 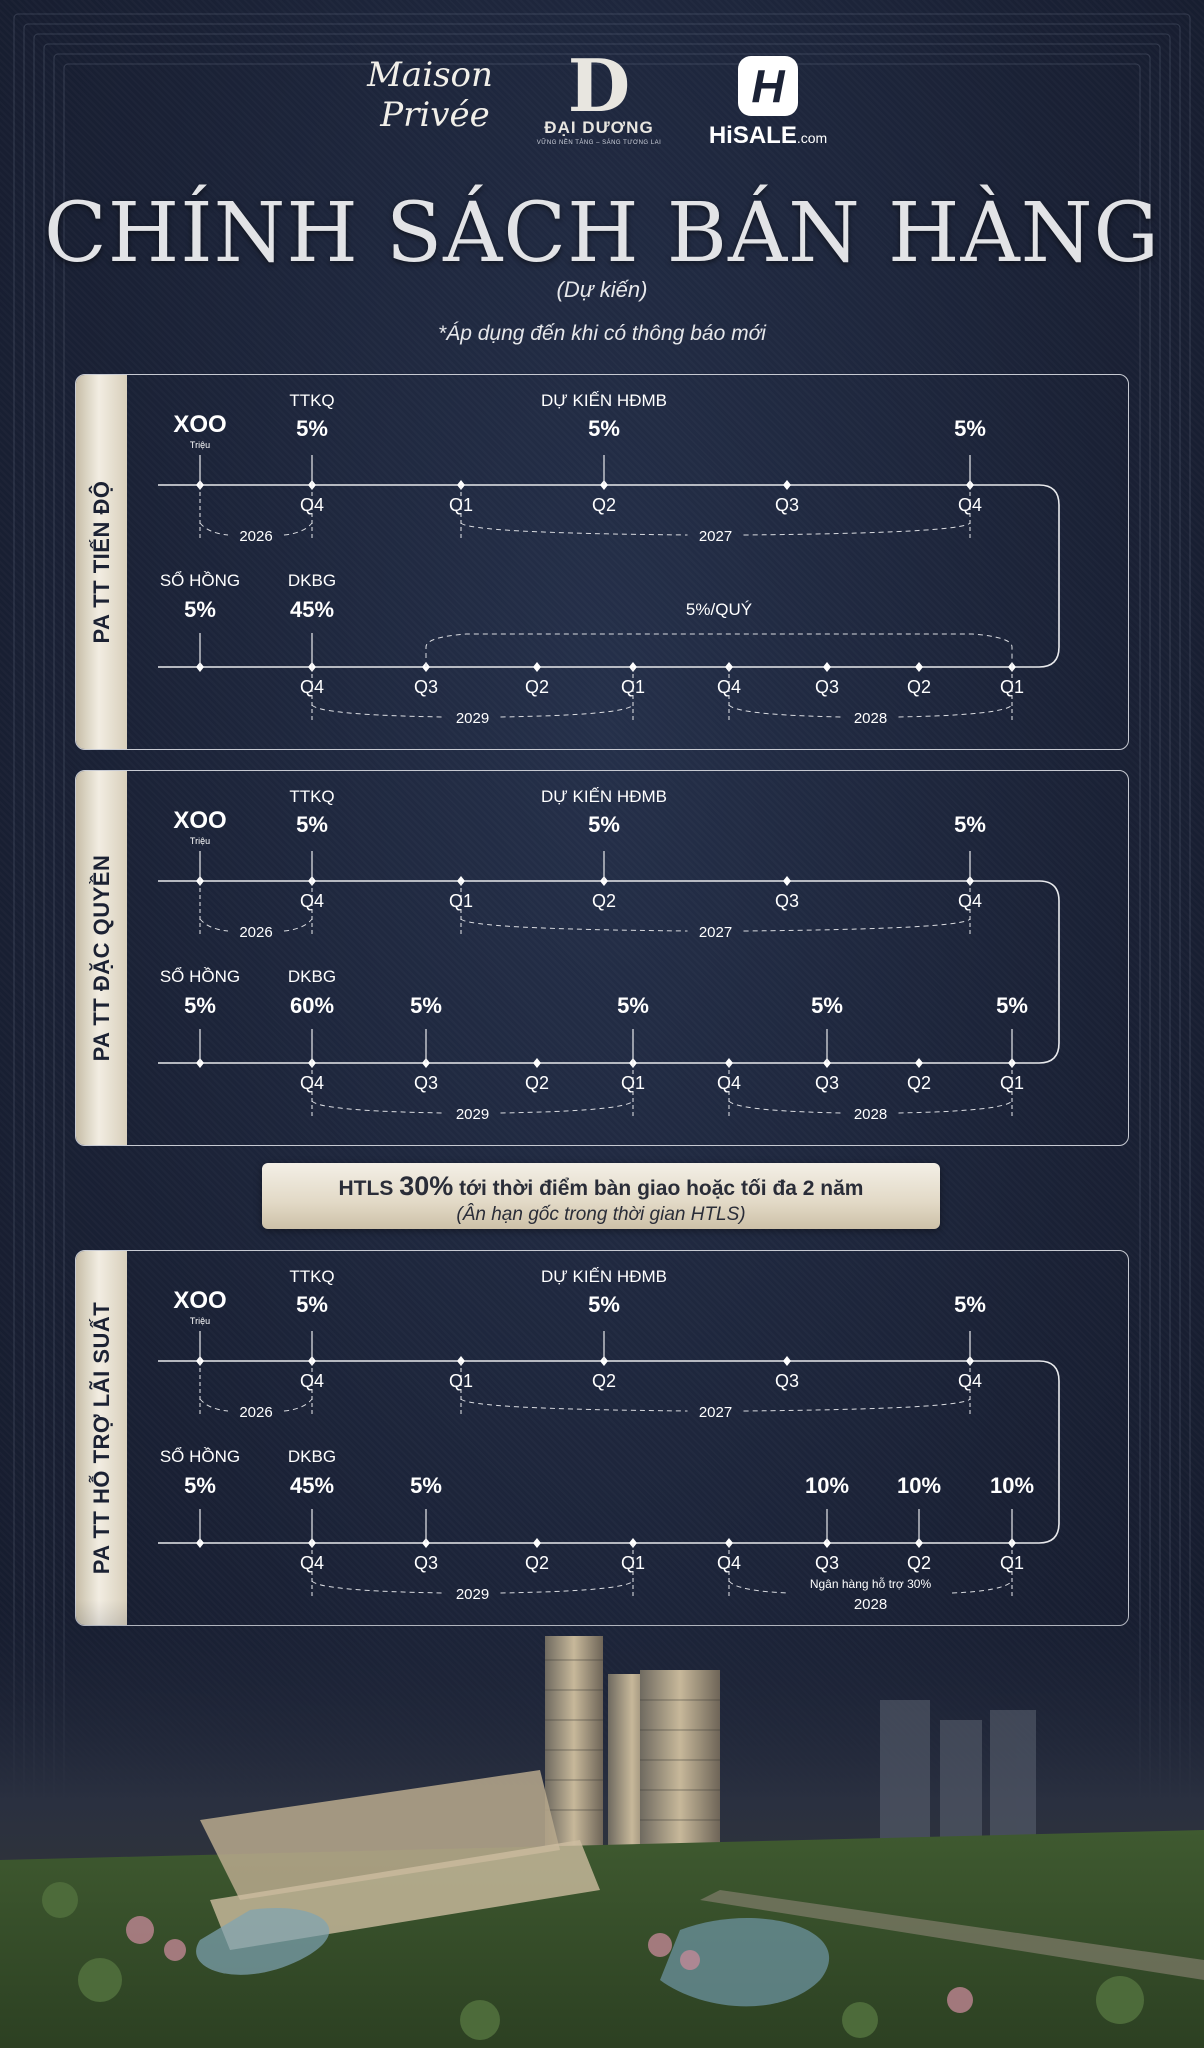 I want to click on payment-value: 45%, so click(x=312, y=609).